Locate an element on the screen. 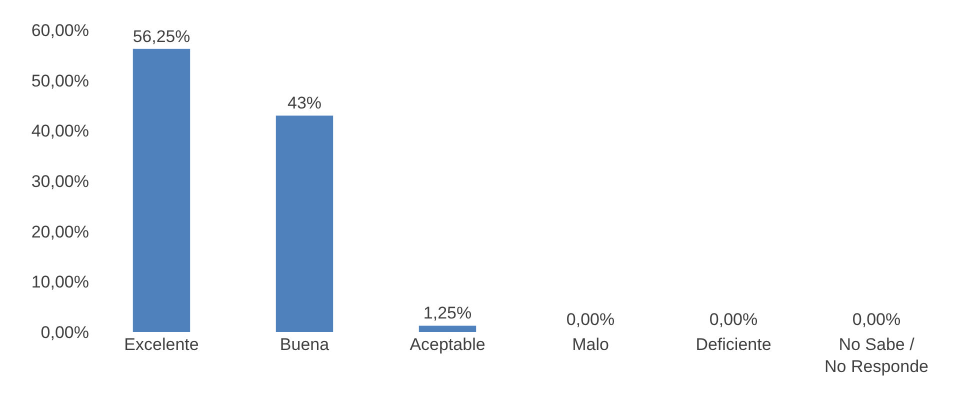  y-tick-label: 50,00% is located at coordinates (60, 80).